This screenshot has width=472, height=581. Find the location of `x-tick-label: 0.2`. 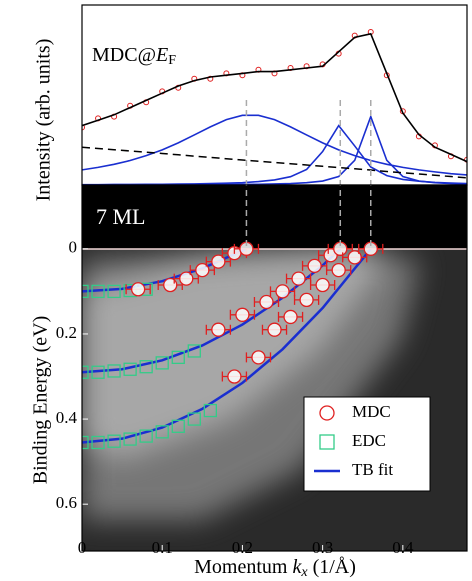

x-tick-label: 0.2 is located at coordinates (242, 547).